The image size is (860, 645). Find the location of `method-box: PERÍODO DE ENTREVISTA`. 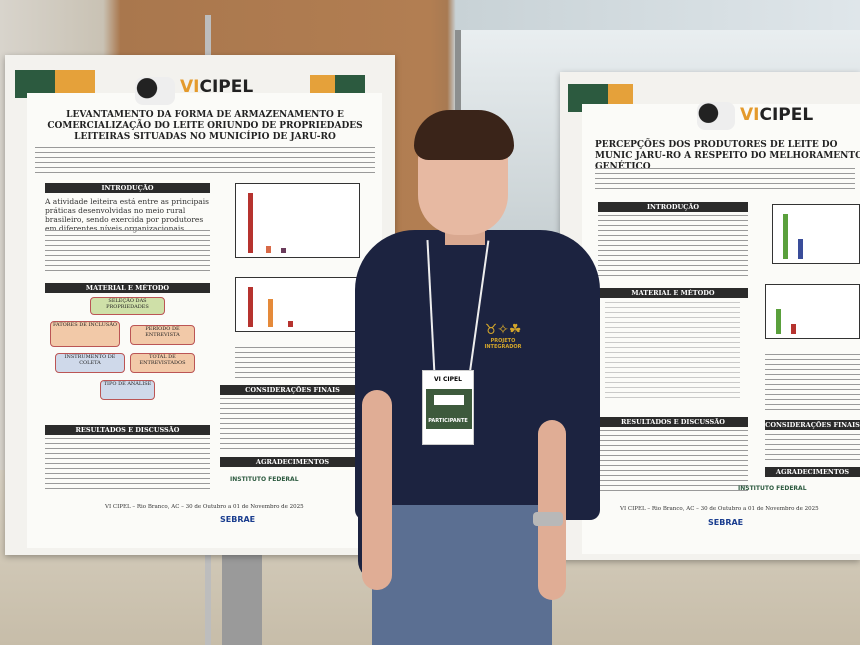

method-box: PERÍODO DE ENTREVISTA is located at coordinates (162, 335).